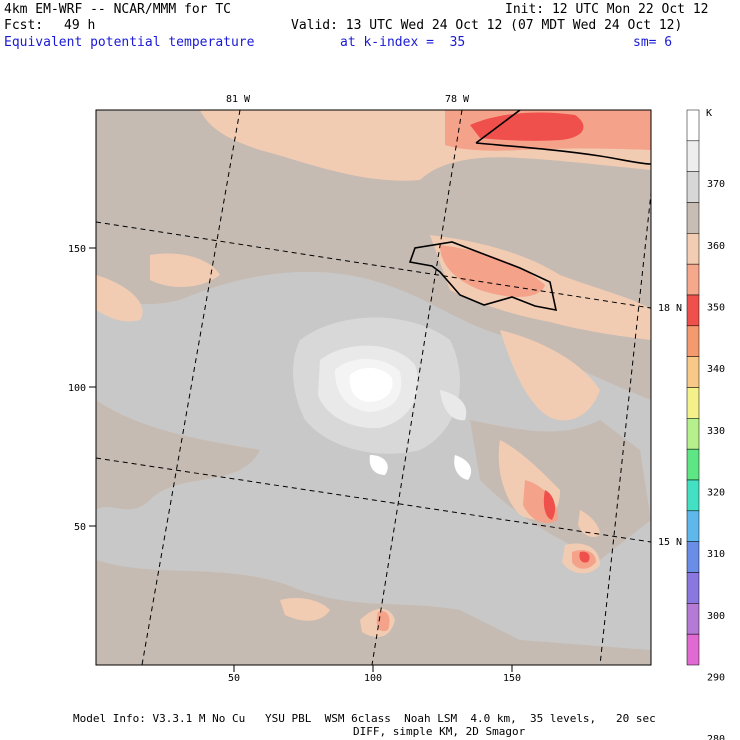 This screenshot has width=740, height=740. Describe the element at coordinates (403, 42) in the screenshot. I see `k-index: at k-index = 35` at that location.